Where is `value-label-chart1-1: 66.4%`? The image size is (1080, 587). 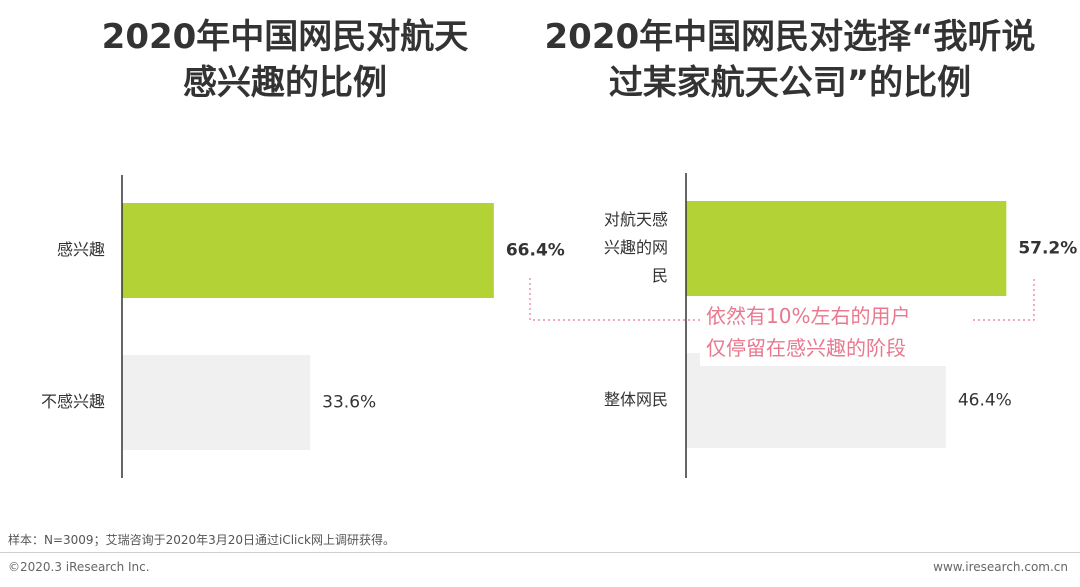 value-label-chart1-1: 66.4% is located at coordinates (535, 251).